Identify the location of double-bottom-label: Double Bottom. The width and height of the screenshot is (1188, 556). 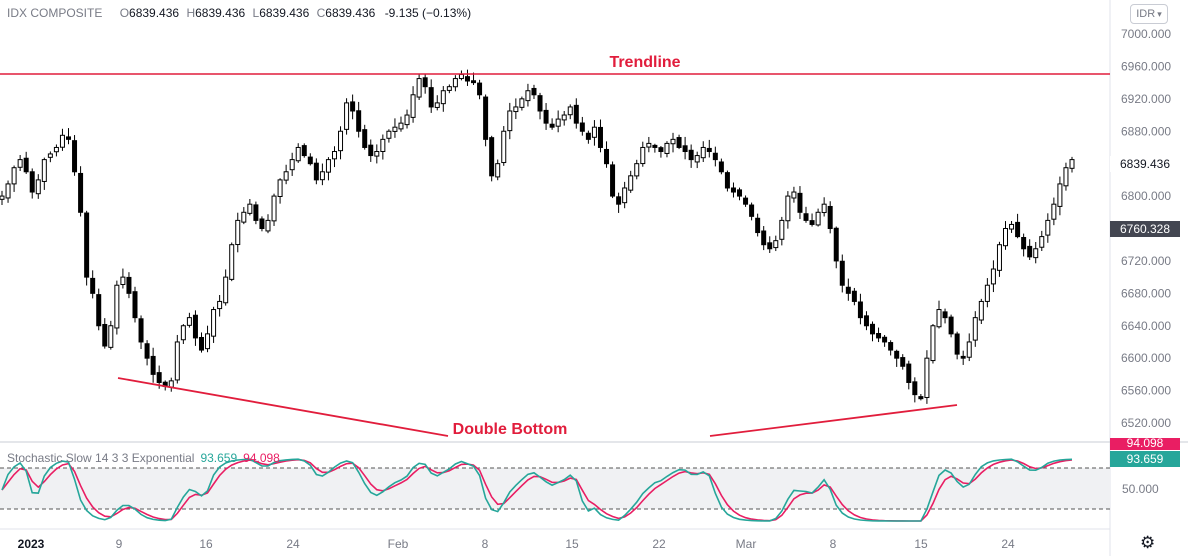
(510, 429).